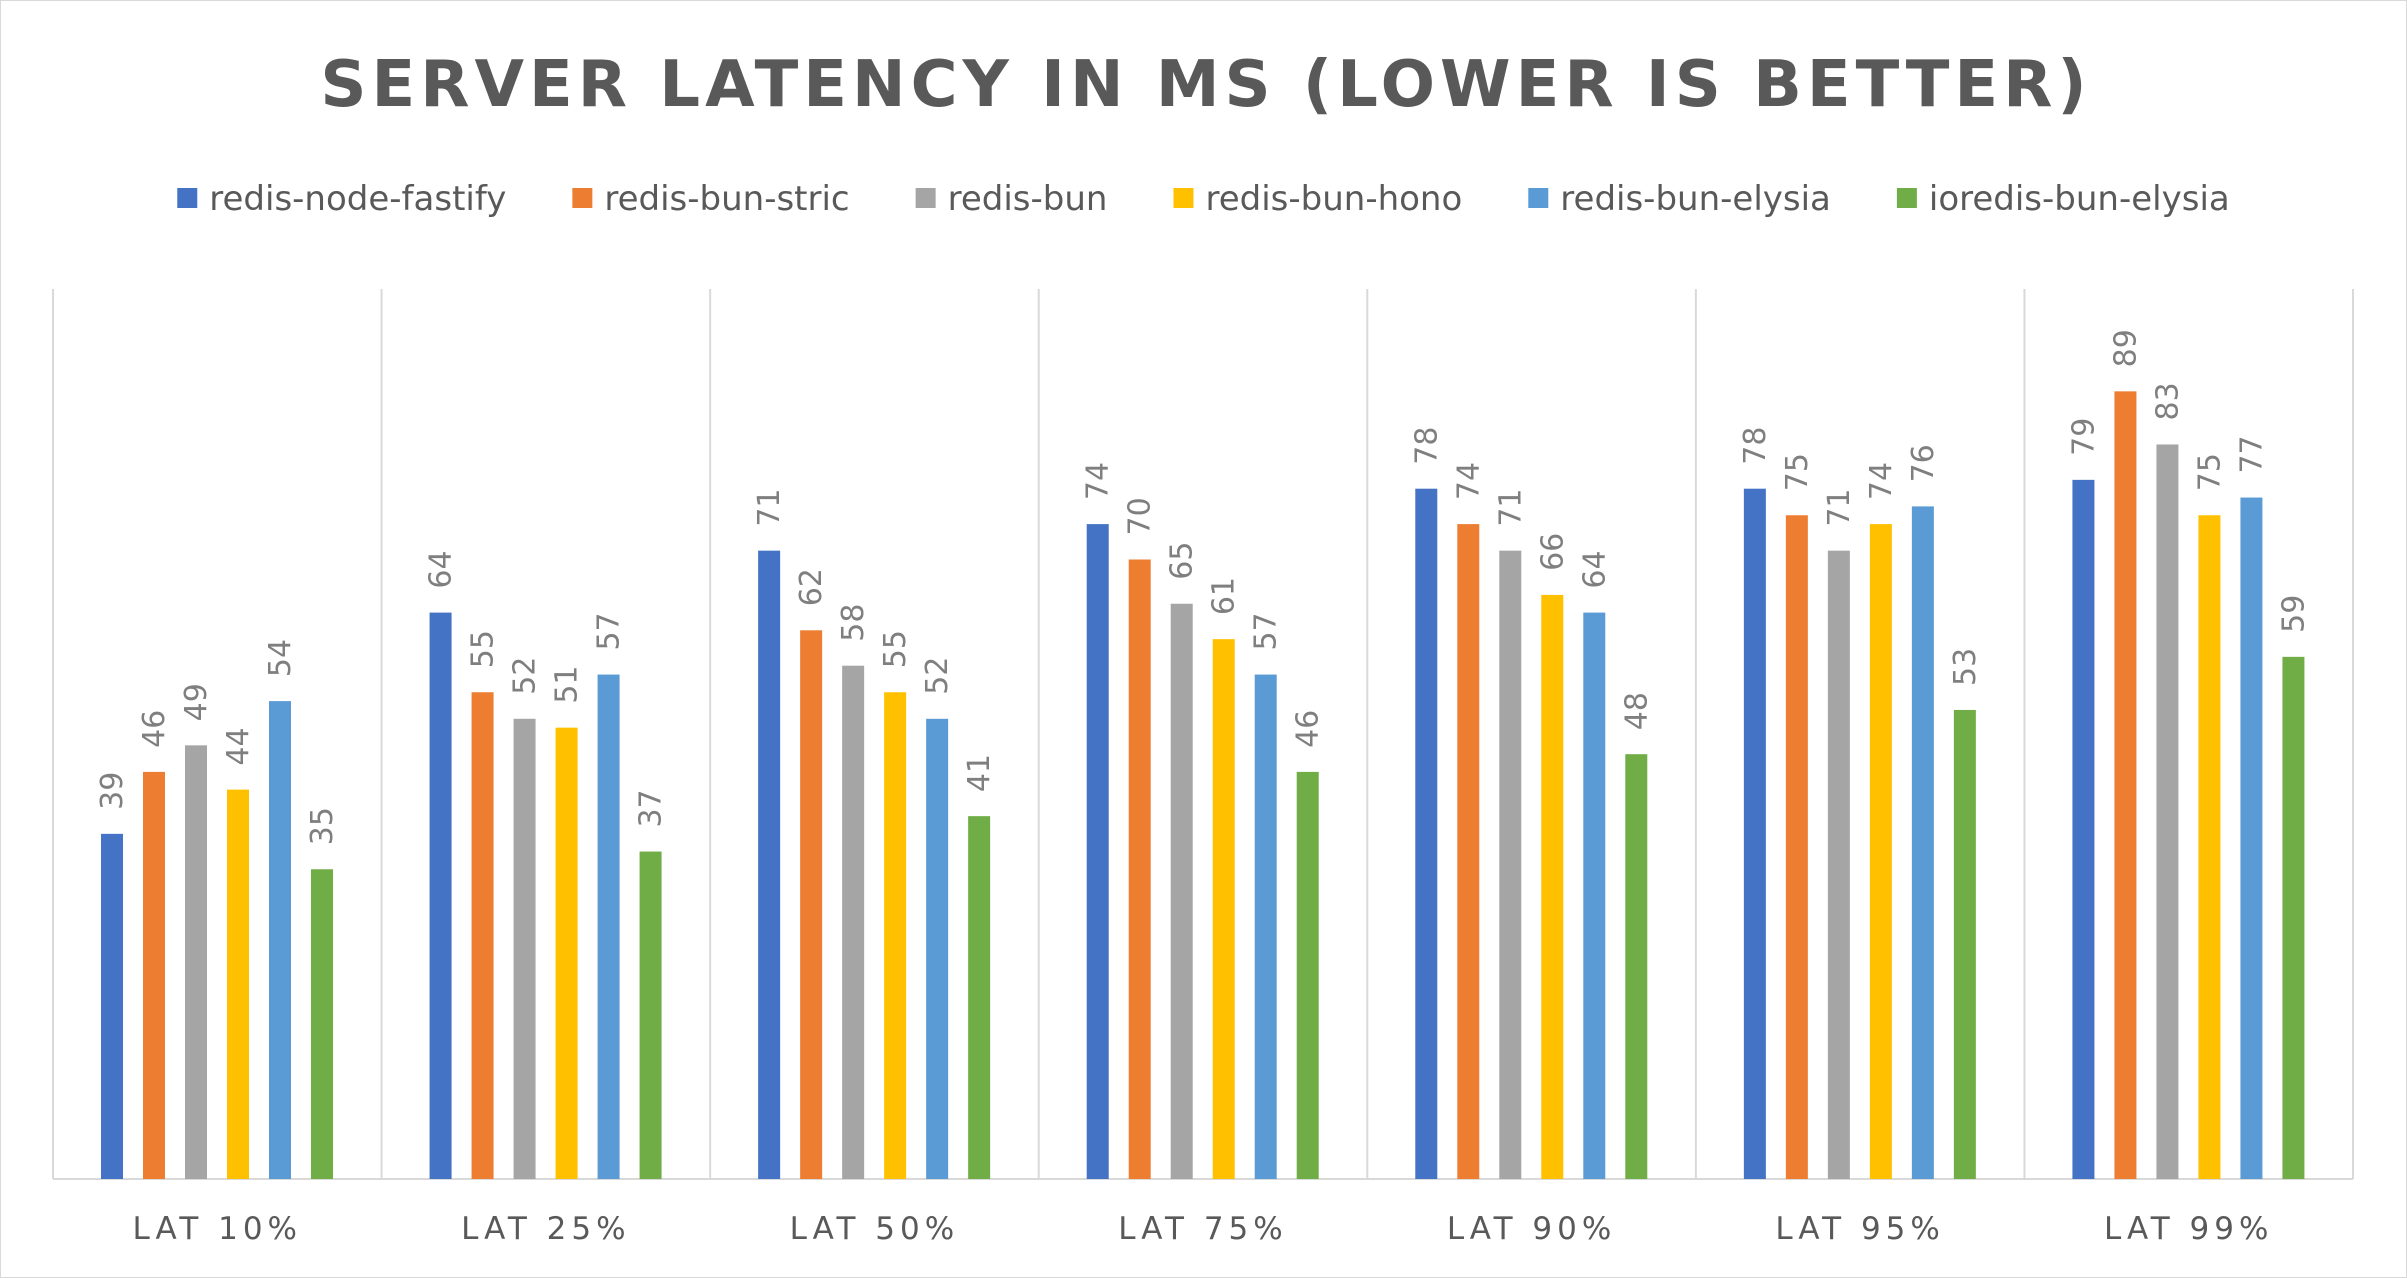 The height and width of the screenshot is (1278, 2407). I want to click on data-label: 52, so click(937, 676).